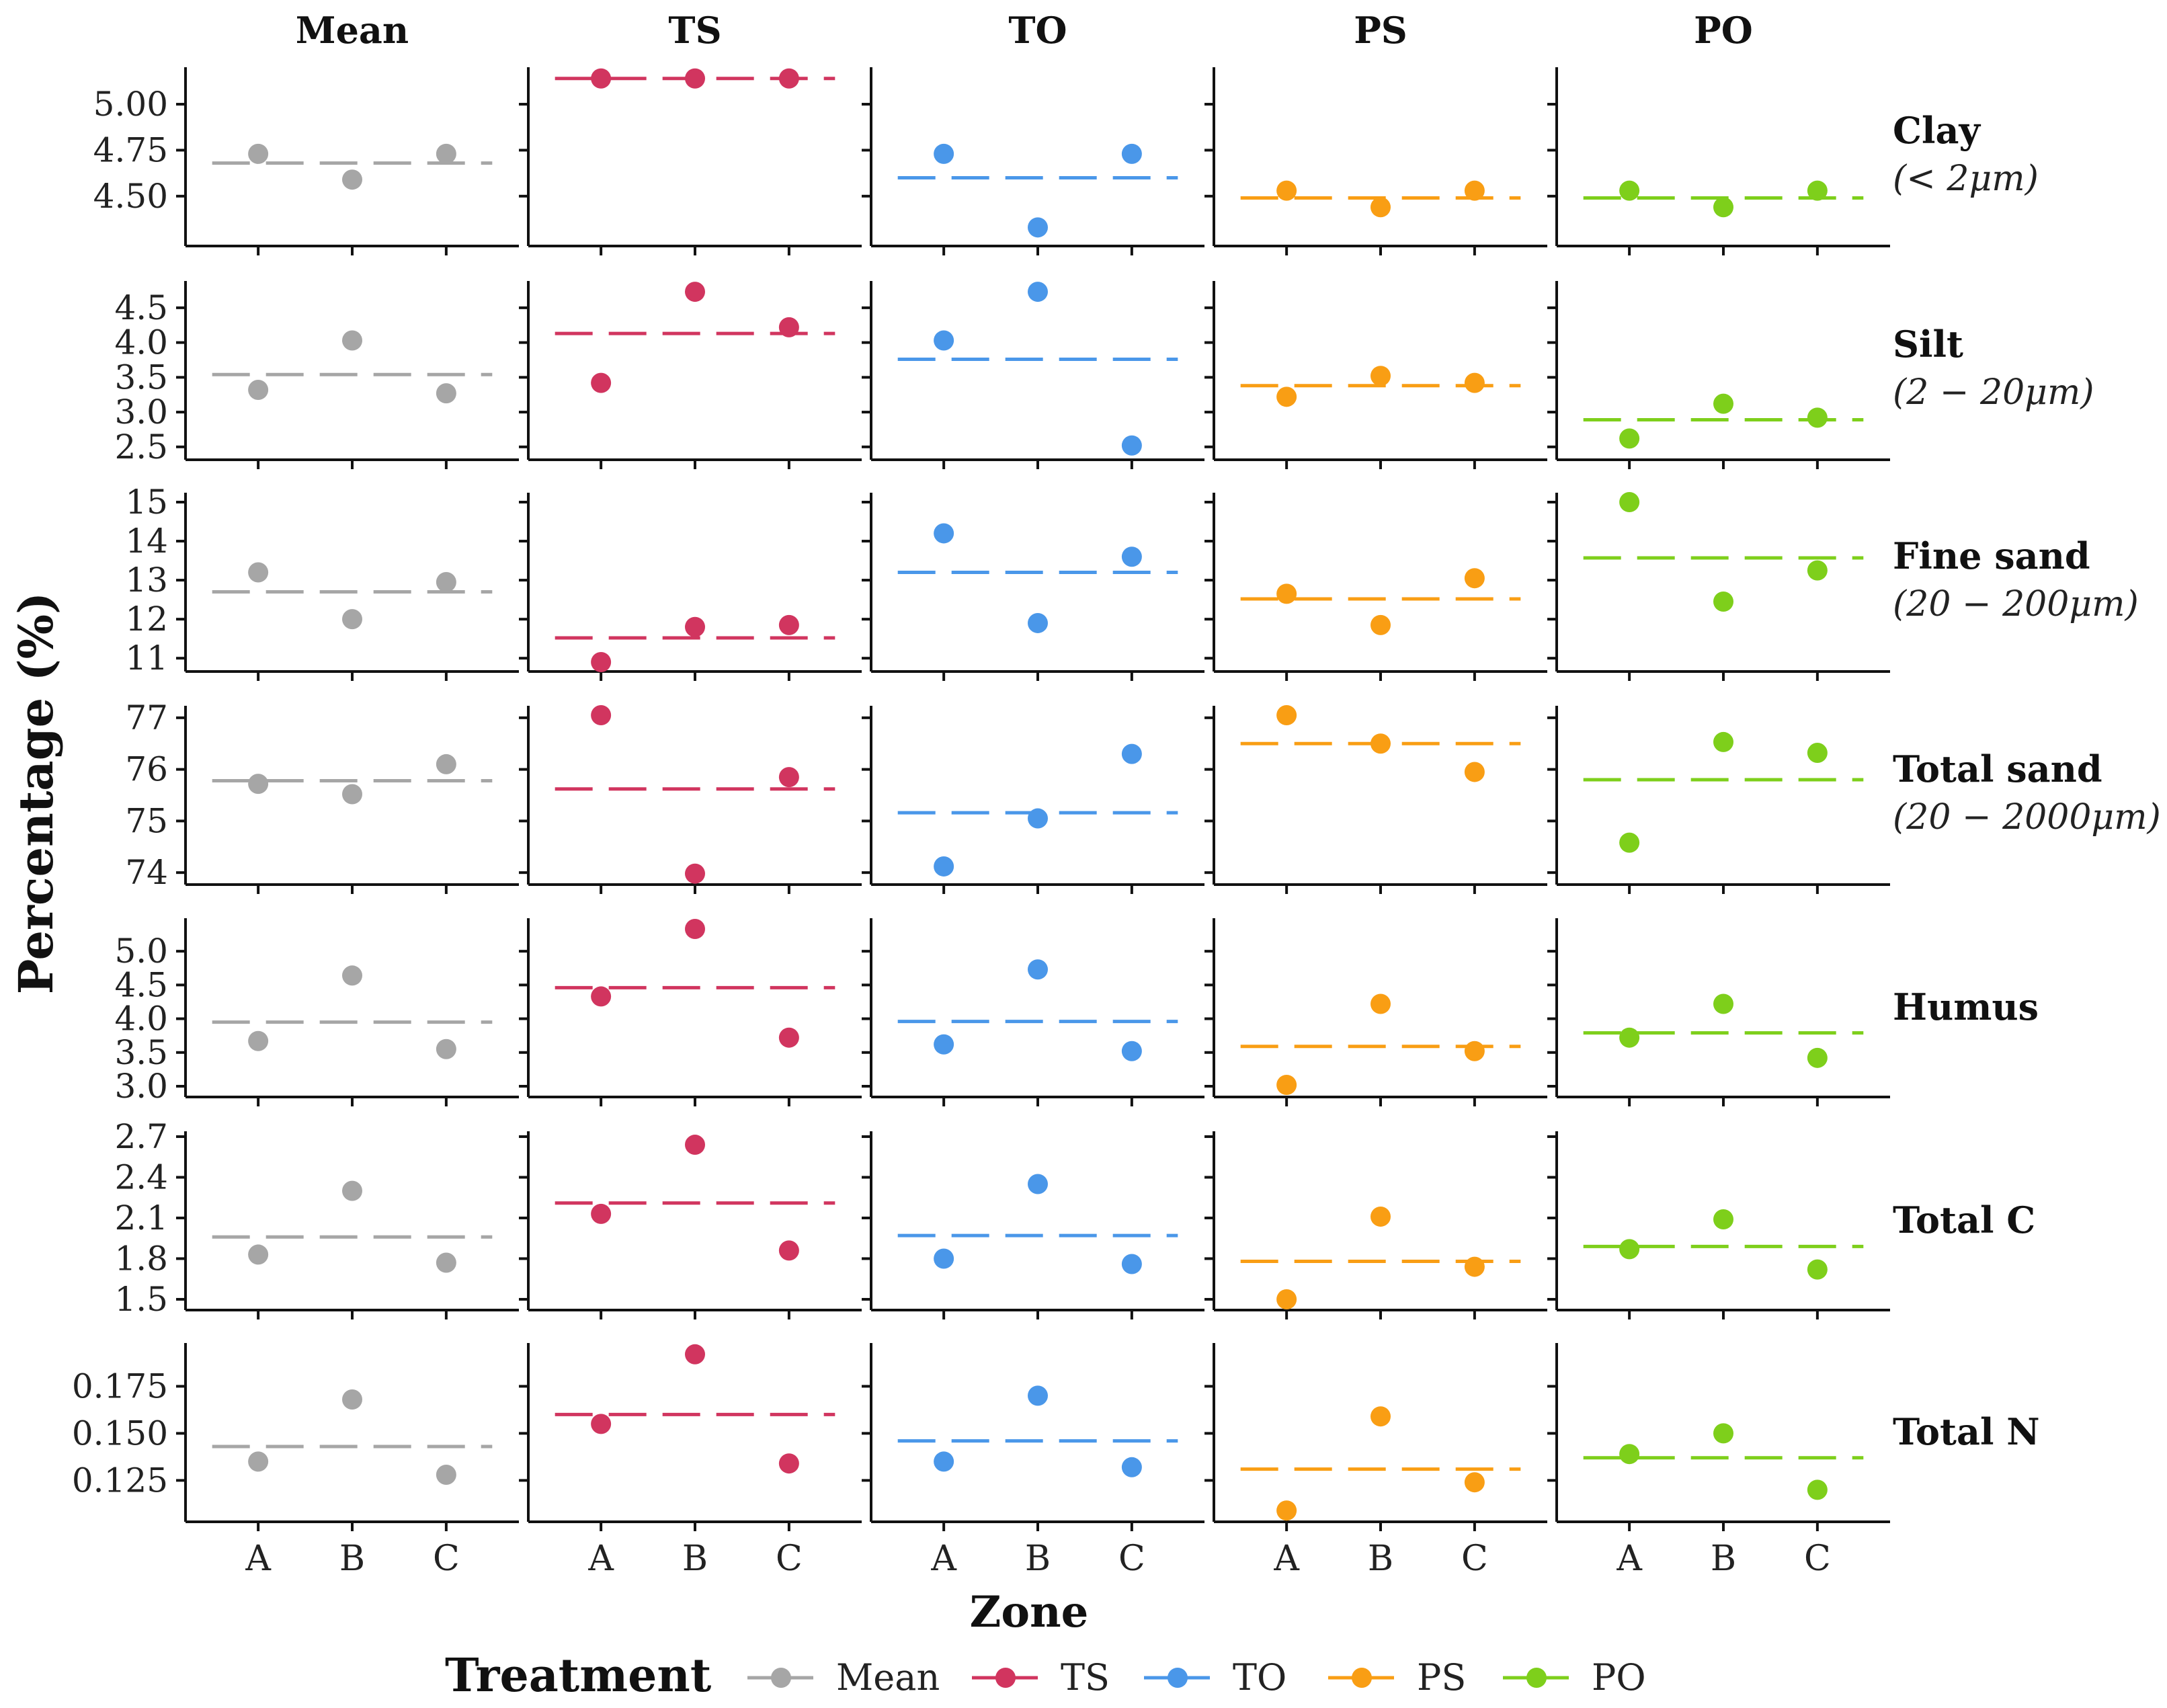 This screenshot has width=2167, height=1708. I want to click on y-tick-label: 0.125, so click(120, 1480).